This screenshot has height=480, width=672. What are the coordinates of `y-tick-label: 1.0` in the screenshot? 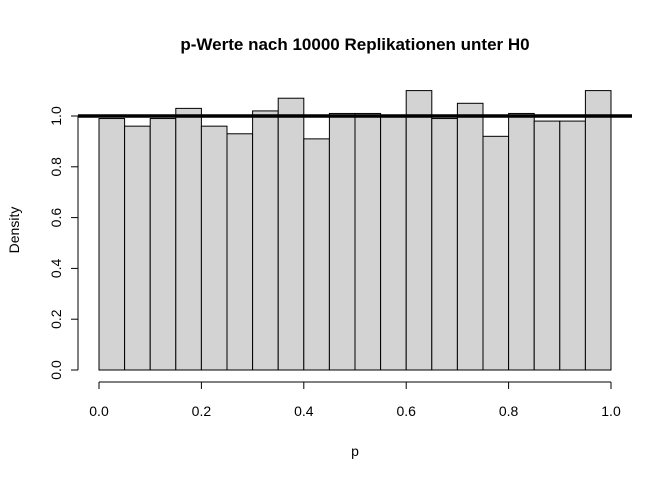 It's located at (56, 116).